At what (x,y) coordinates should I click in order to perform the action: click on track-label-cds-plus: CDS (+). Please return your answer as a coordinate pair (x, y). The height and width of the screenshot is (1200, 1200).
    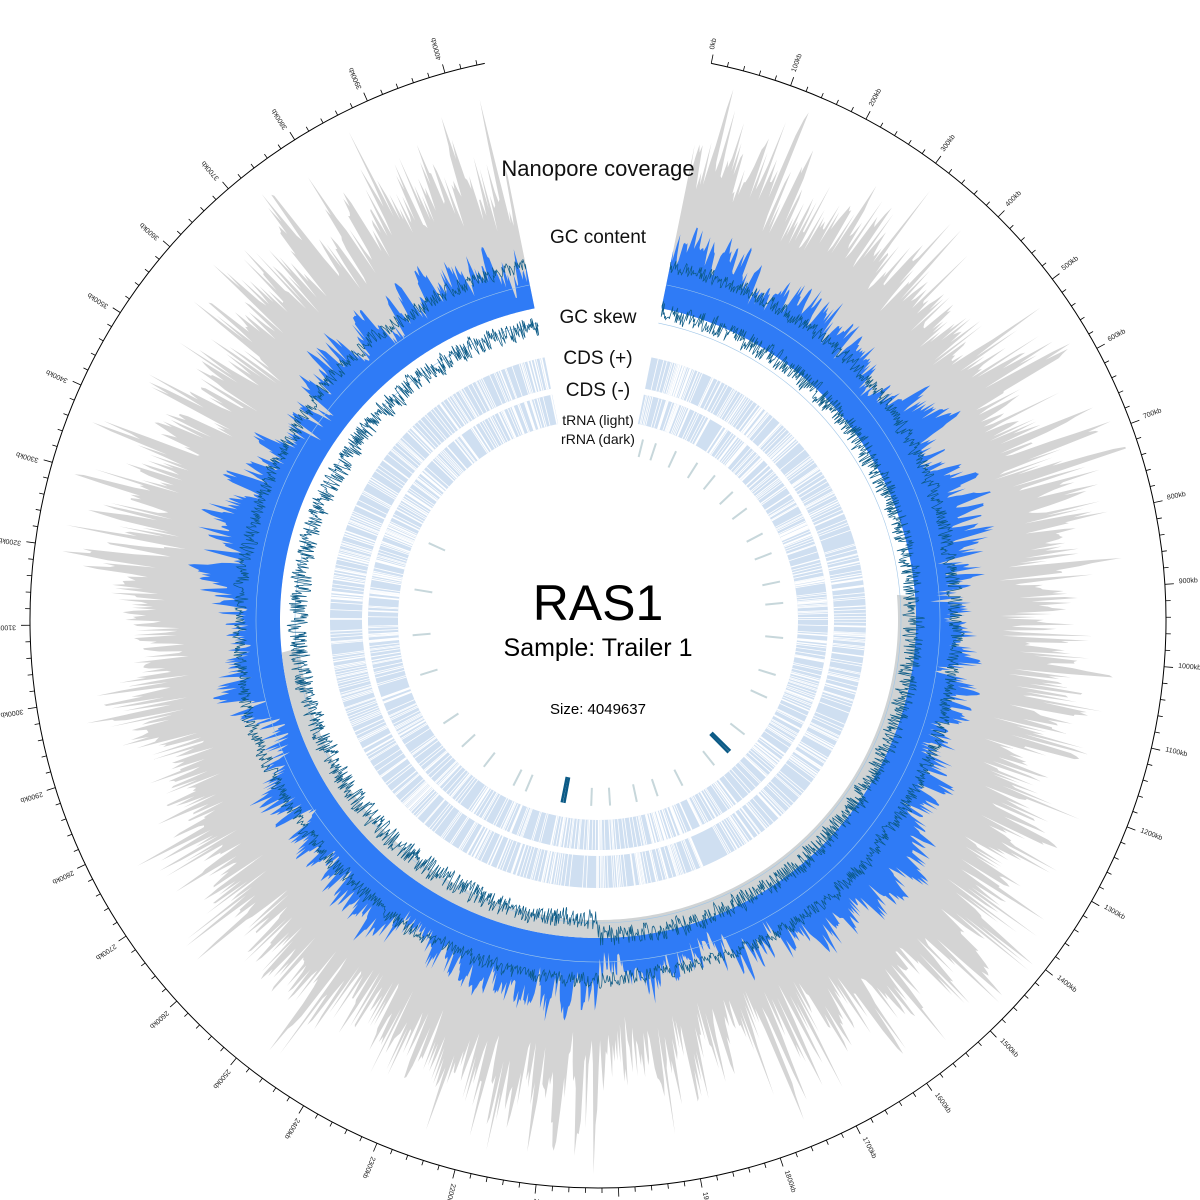
    Looking at the image, I should click on (597, 358).